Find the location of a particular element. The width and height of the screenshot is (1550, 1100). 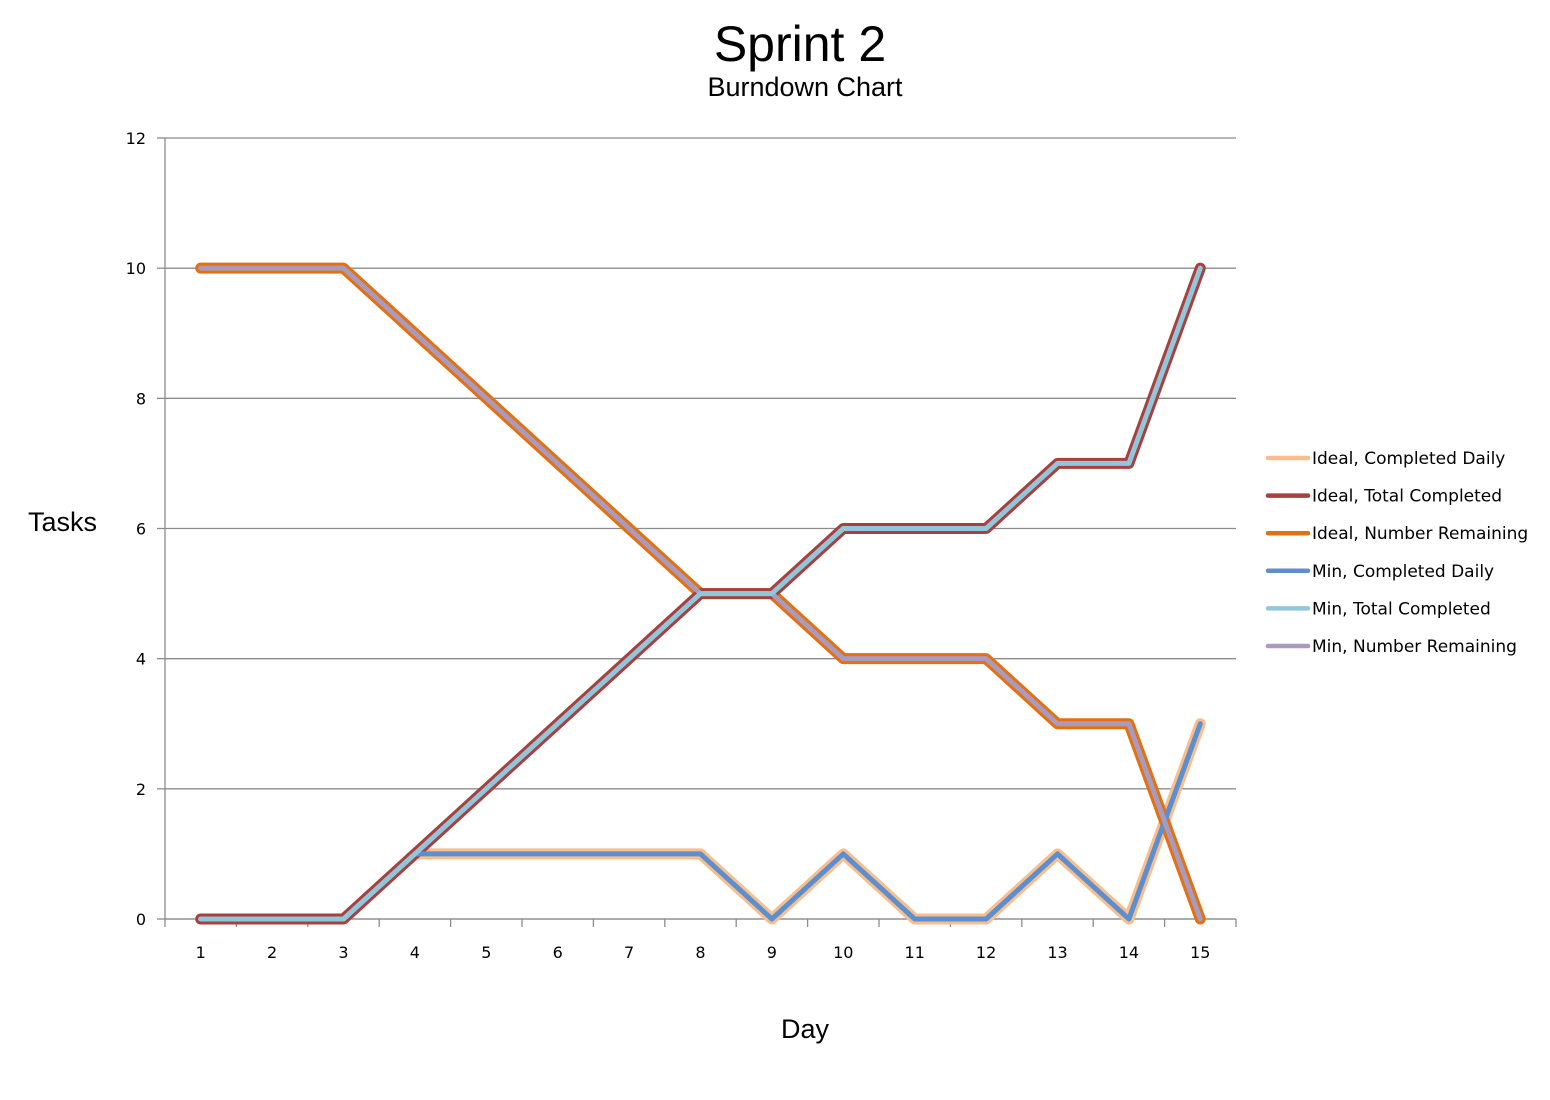

x-axis-label: Day is located at coordinates (804, 1029).